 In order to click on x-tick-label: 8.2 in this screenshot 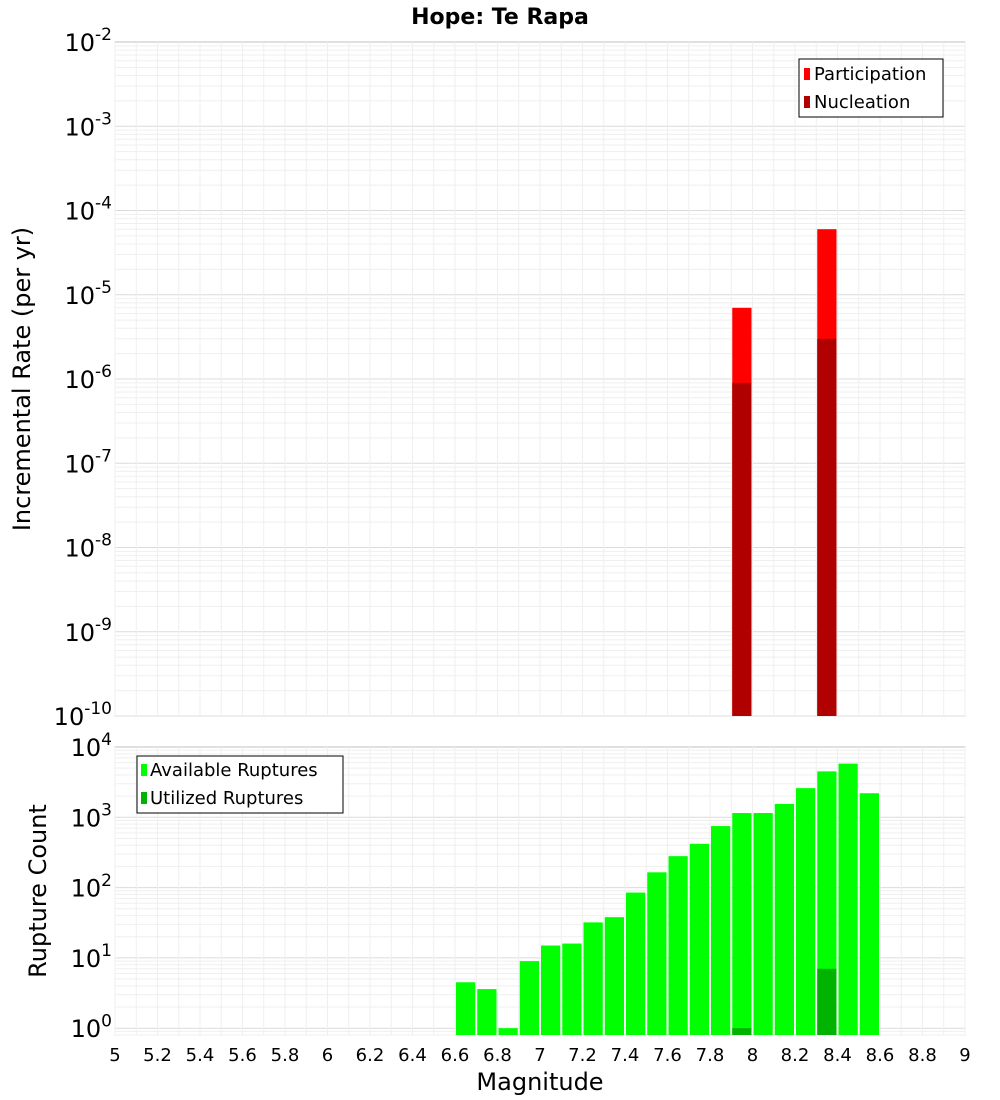, I will do `click(795, 1055)`.